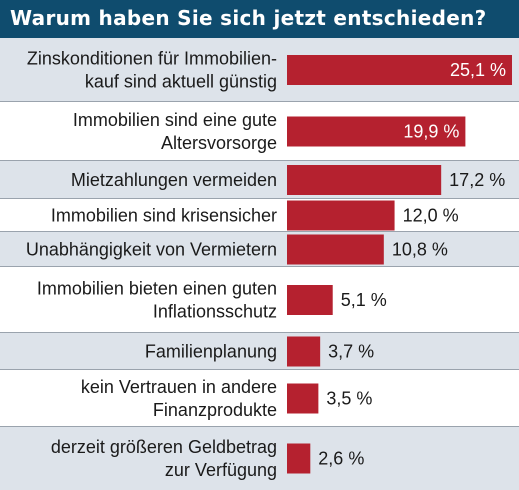 The image size is (519, 490). Describe the element at coordinates (341, 459) in the screenshot. I see `value-label: 2,6 %` at that location.